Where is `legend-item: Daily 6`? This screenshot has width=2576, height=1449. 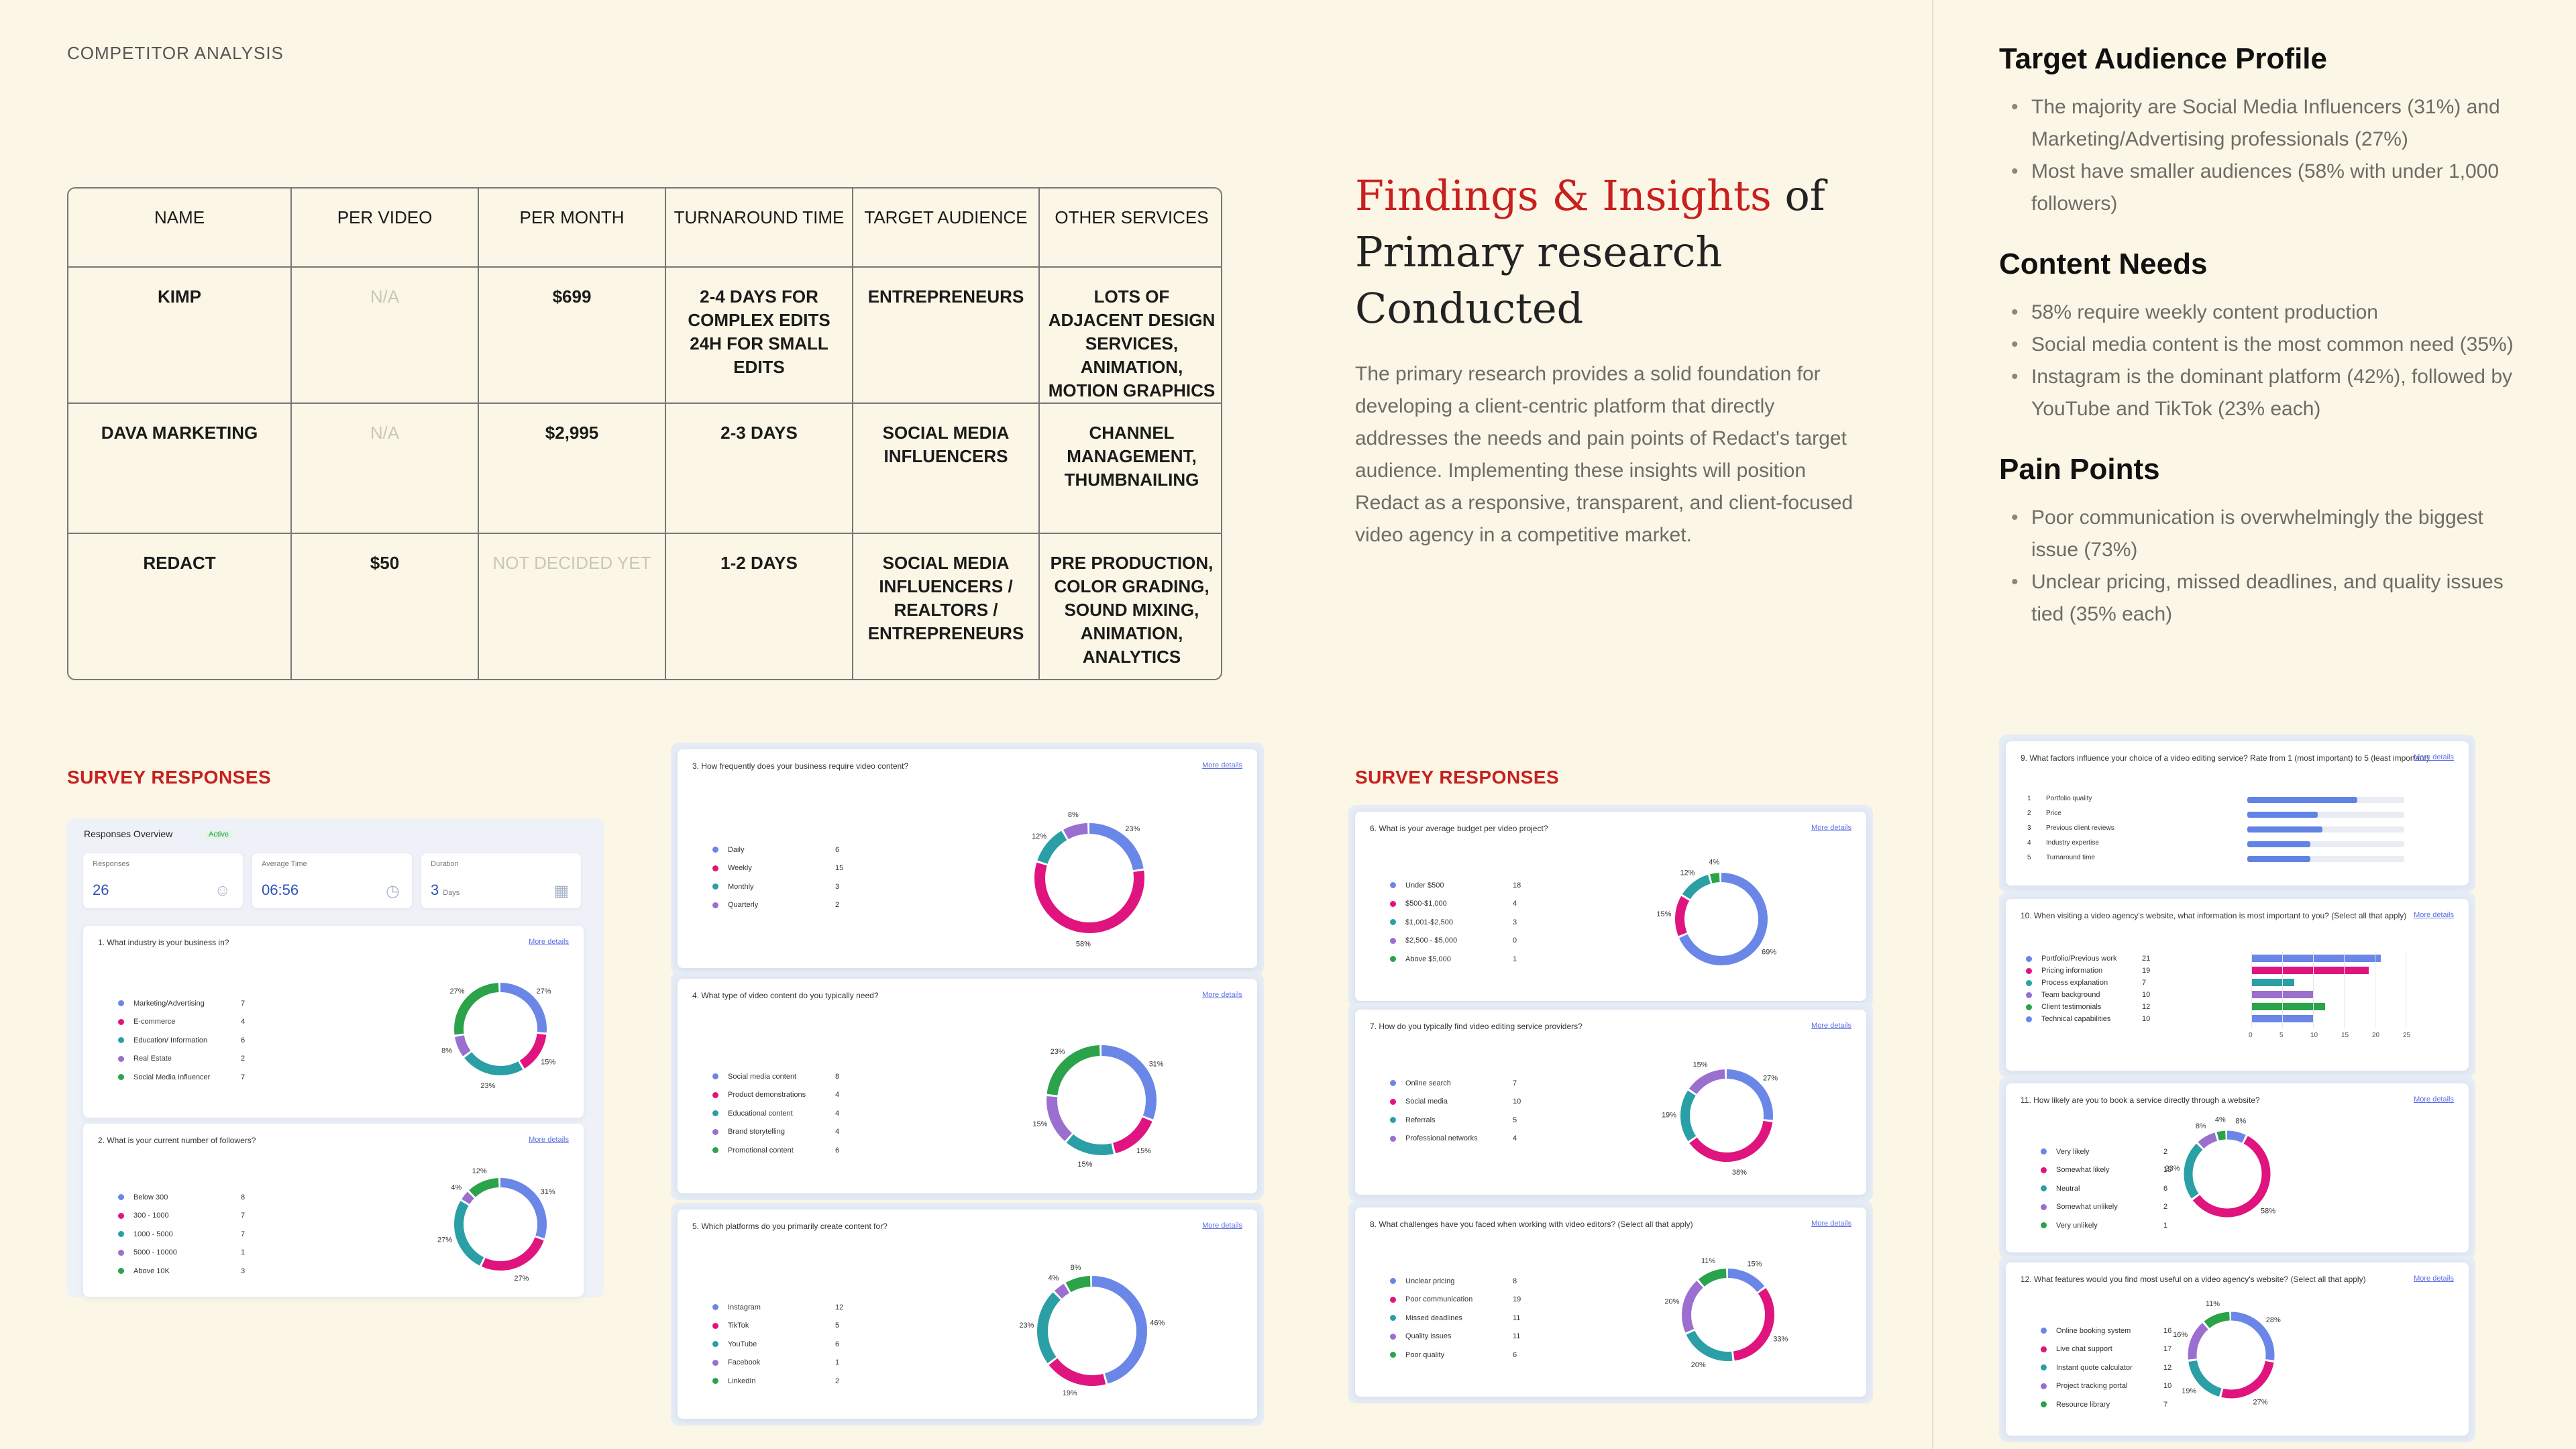
legend-item: Daily 6 is located at coordinates (777, 850).